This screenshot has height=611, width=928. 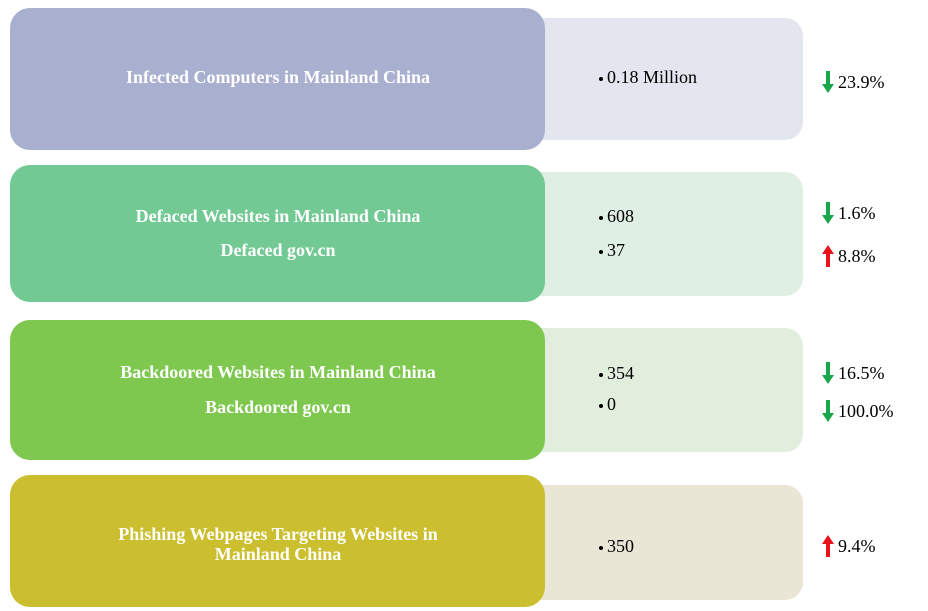 I want to click on item-change: 100.0%, so click(x=866, y=411).